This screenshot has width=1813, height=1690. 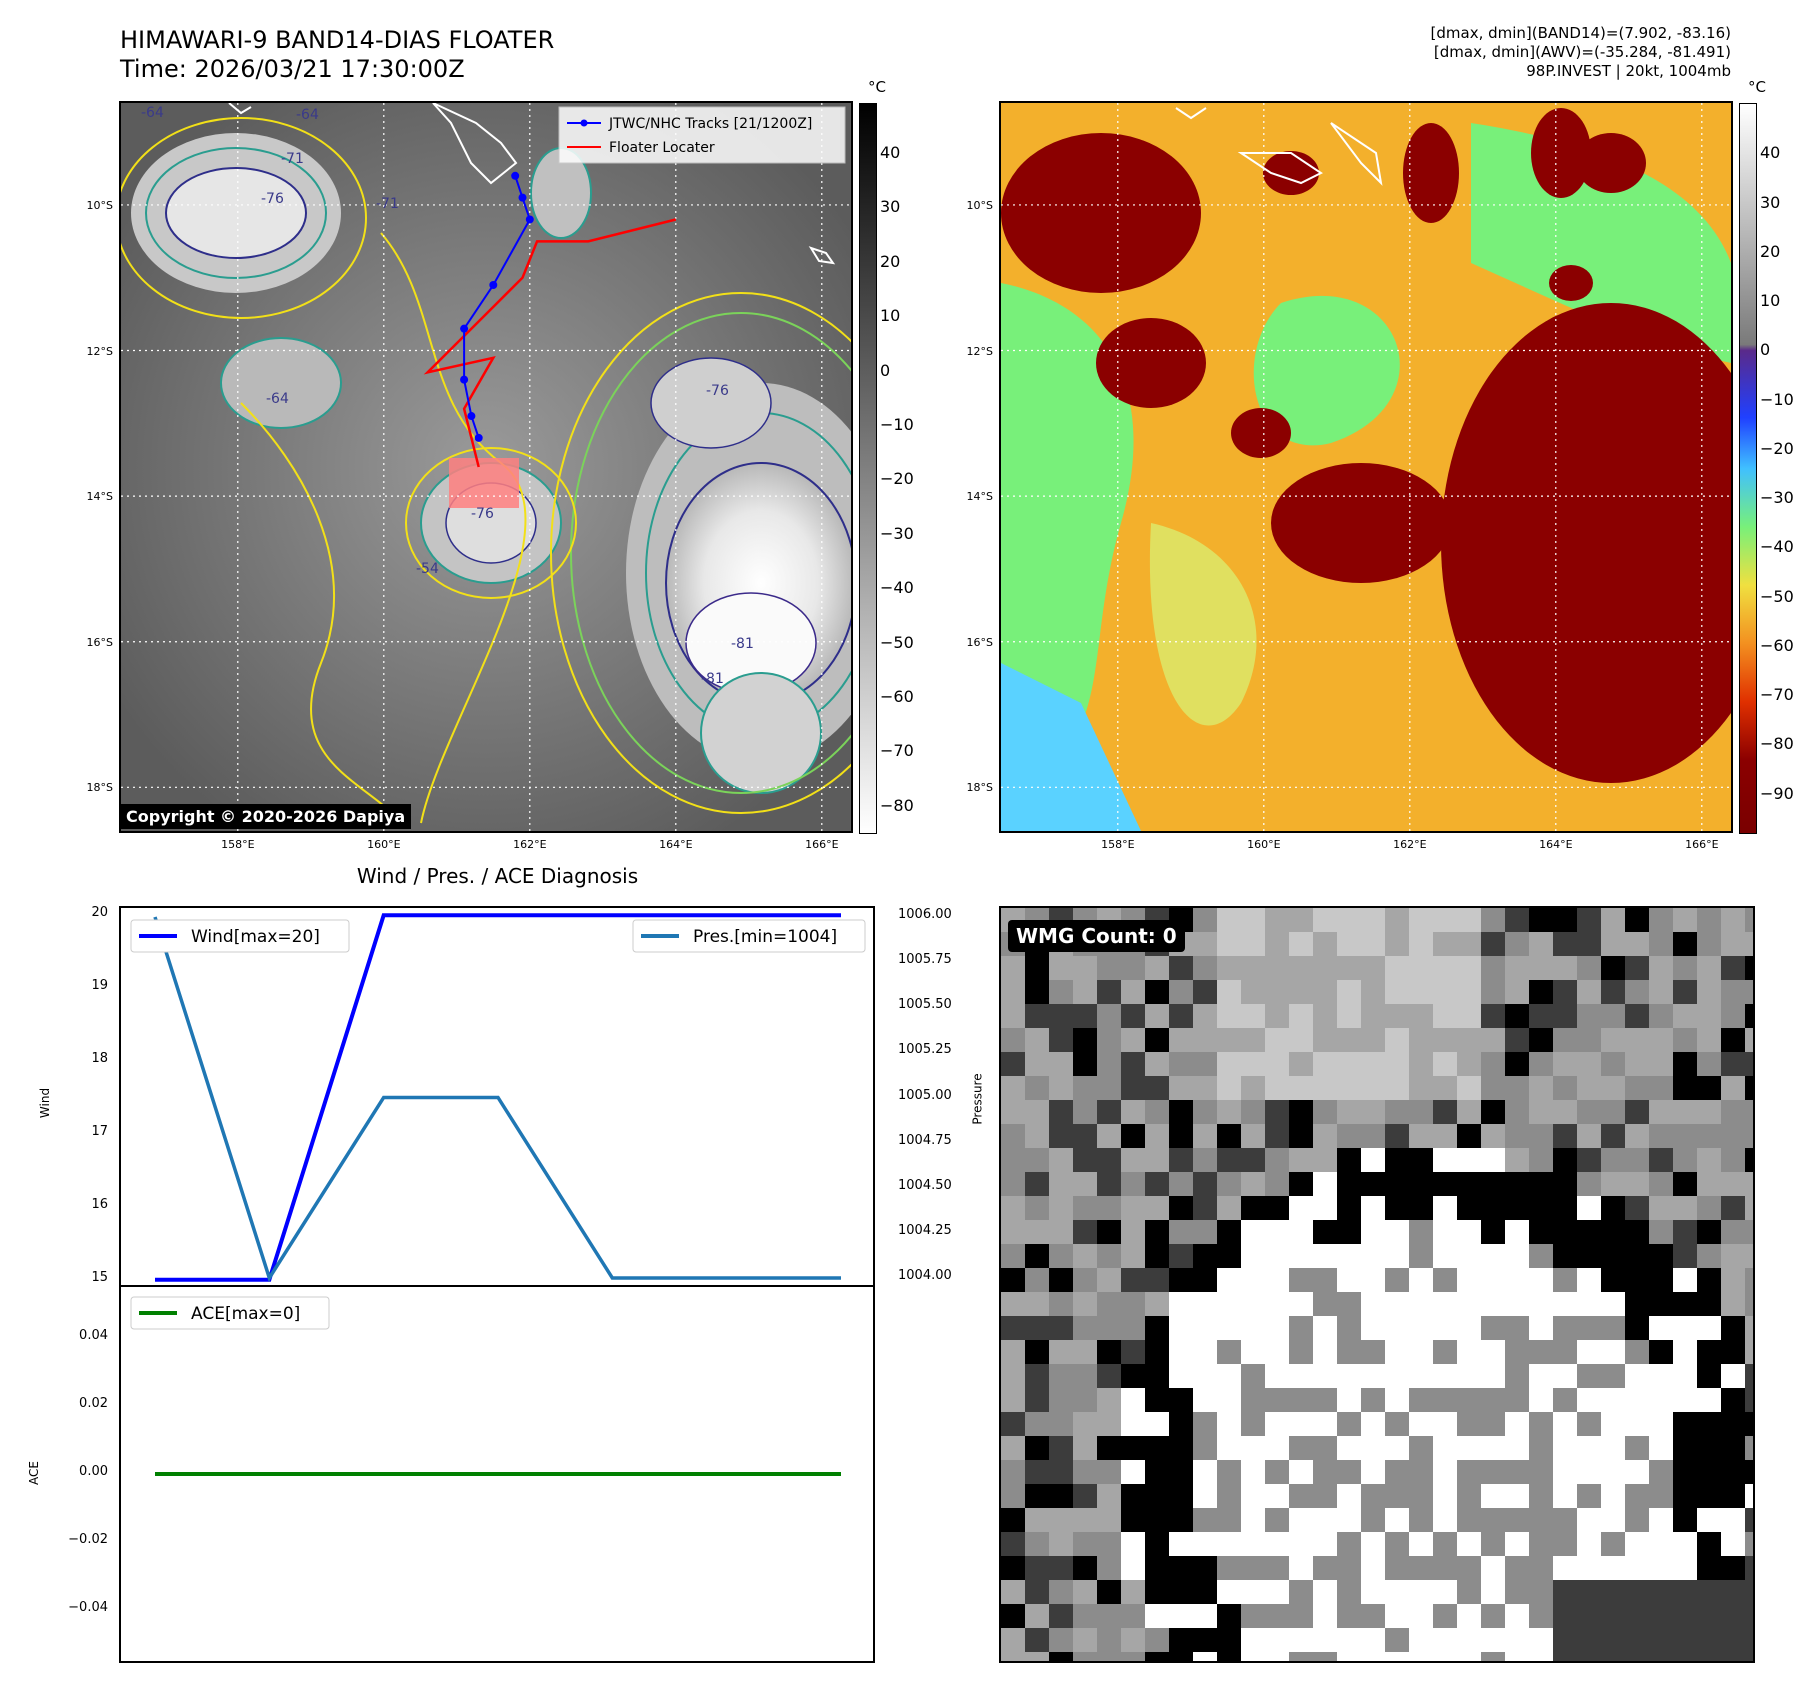 I want to click on colorbar-tick-label: −20, so click(x=897, y=479).